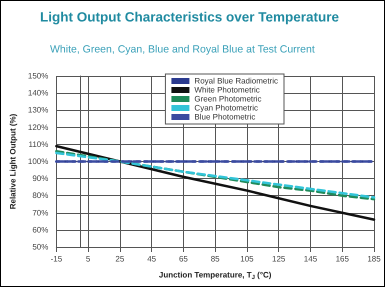 This screenshot has height=287, width=385. What do you see at coordinates (225, 117) in the screenshot?
I see `legend-label: Blue Photometric` at bounding box center [225, 117].